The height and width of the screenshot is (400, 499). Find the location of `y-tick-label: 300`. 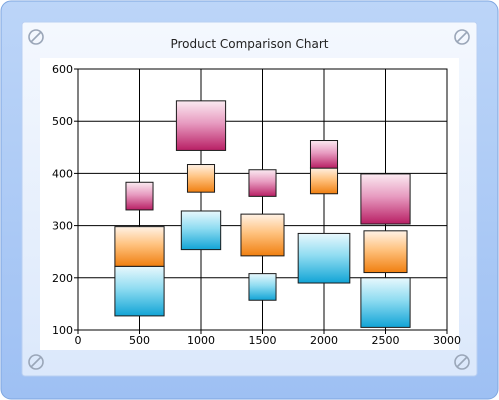

y-tick-label: 300 is located at coordinates (62, 226).